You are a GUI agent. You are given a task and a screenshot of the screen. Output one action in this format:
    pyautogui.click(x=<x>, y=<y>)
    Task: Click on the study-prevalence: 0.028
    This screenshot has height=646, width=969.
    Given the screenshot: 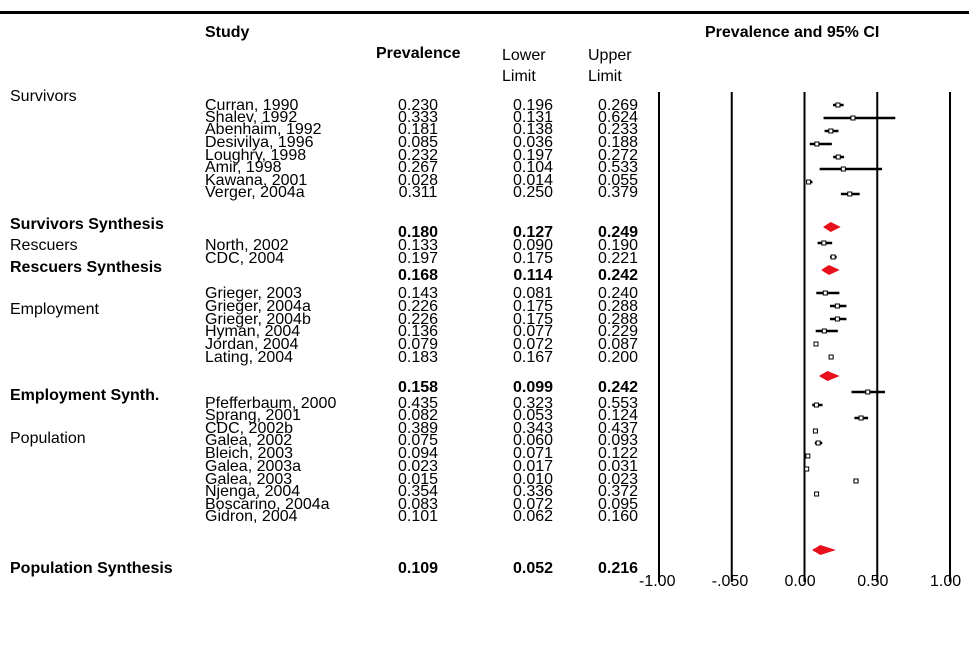 What is the action you would take?
    pyautogui.click(x=418, y=180)
    